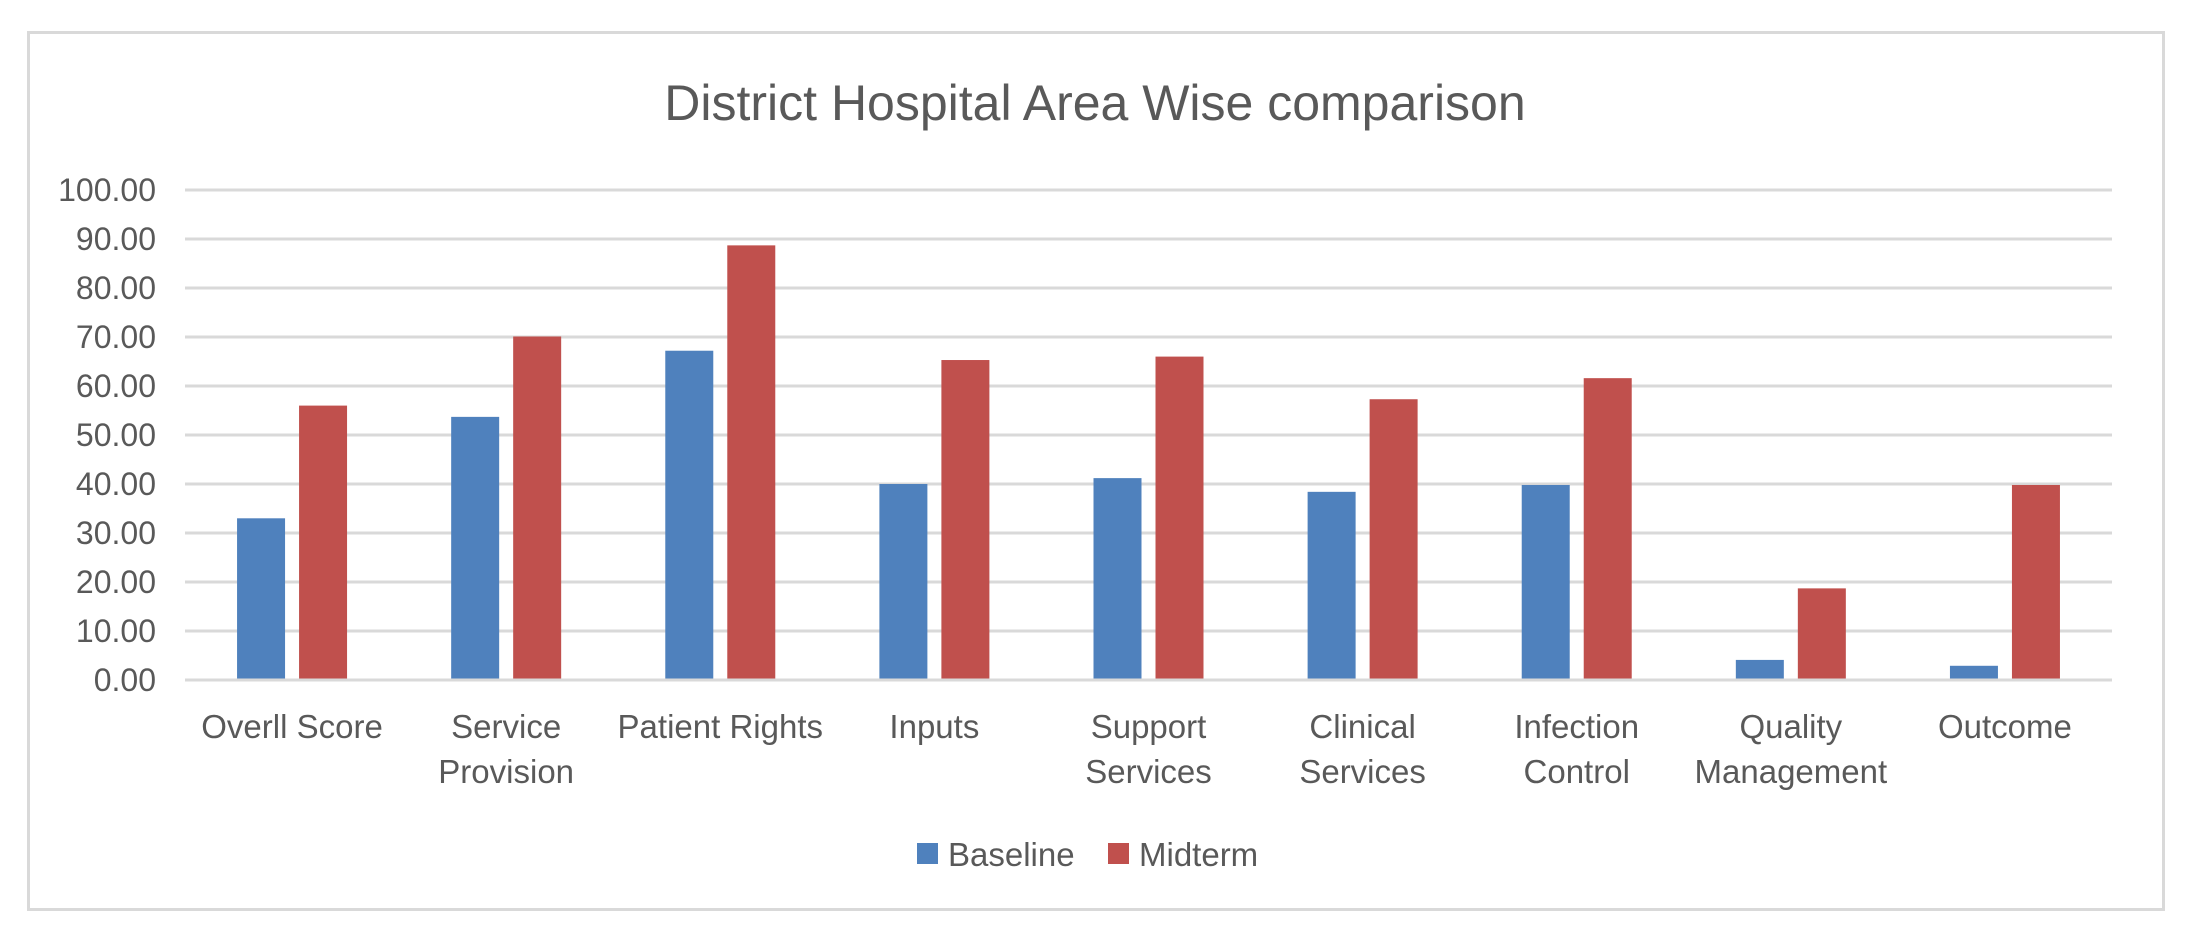 The image size is (2193, 937). I want to click on y-tick-label: 70.00, so click(116, 337).